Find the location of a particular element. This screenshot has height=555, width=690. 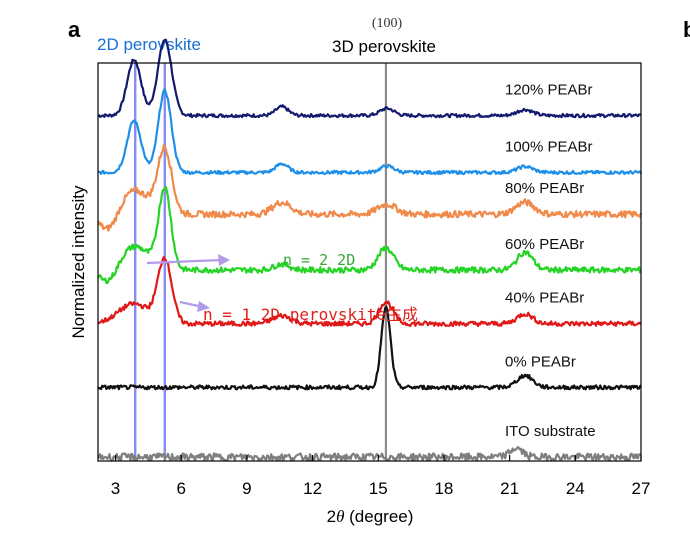

x-axis-title: 2θ (degree) is located at coordinates (370, 516).